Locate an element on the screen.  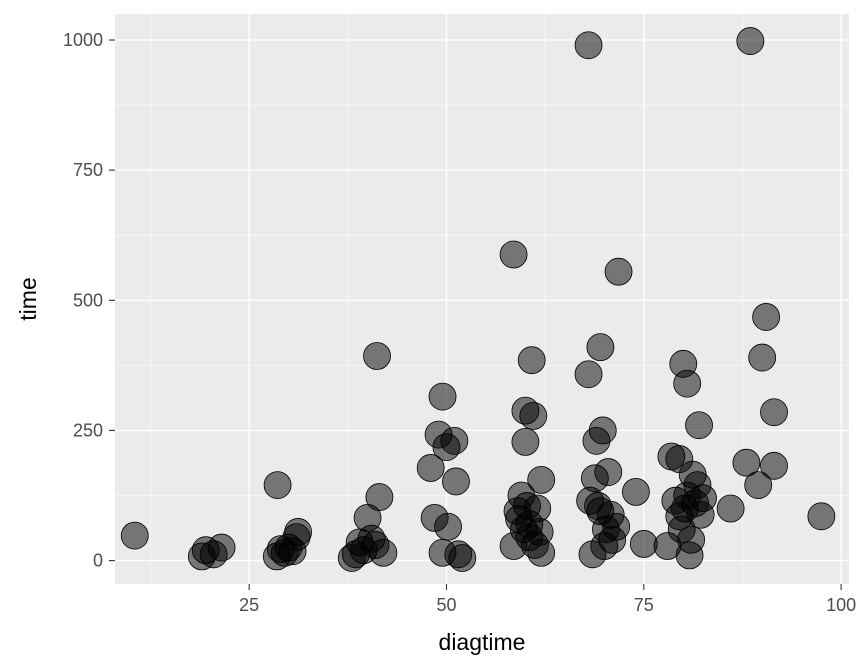
x-axis-title: diagtime is located at coordinates (482, 642).